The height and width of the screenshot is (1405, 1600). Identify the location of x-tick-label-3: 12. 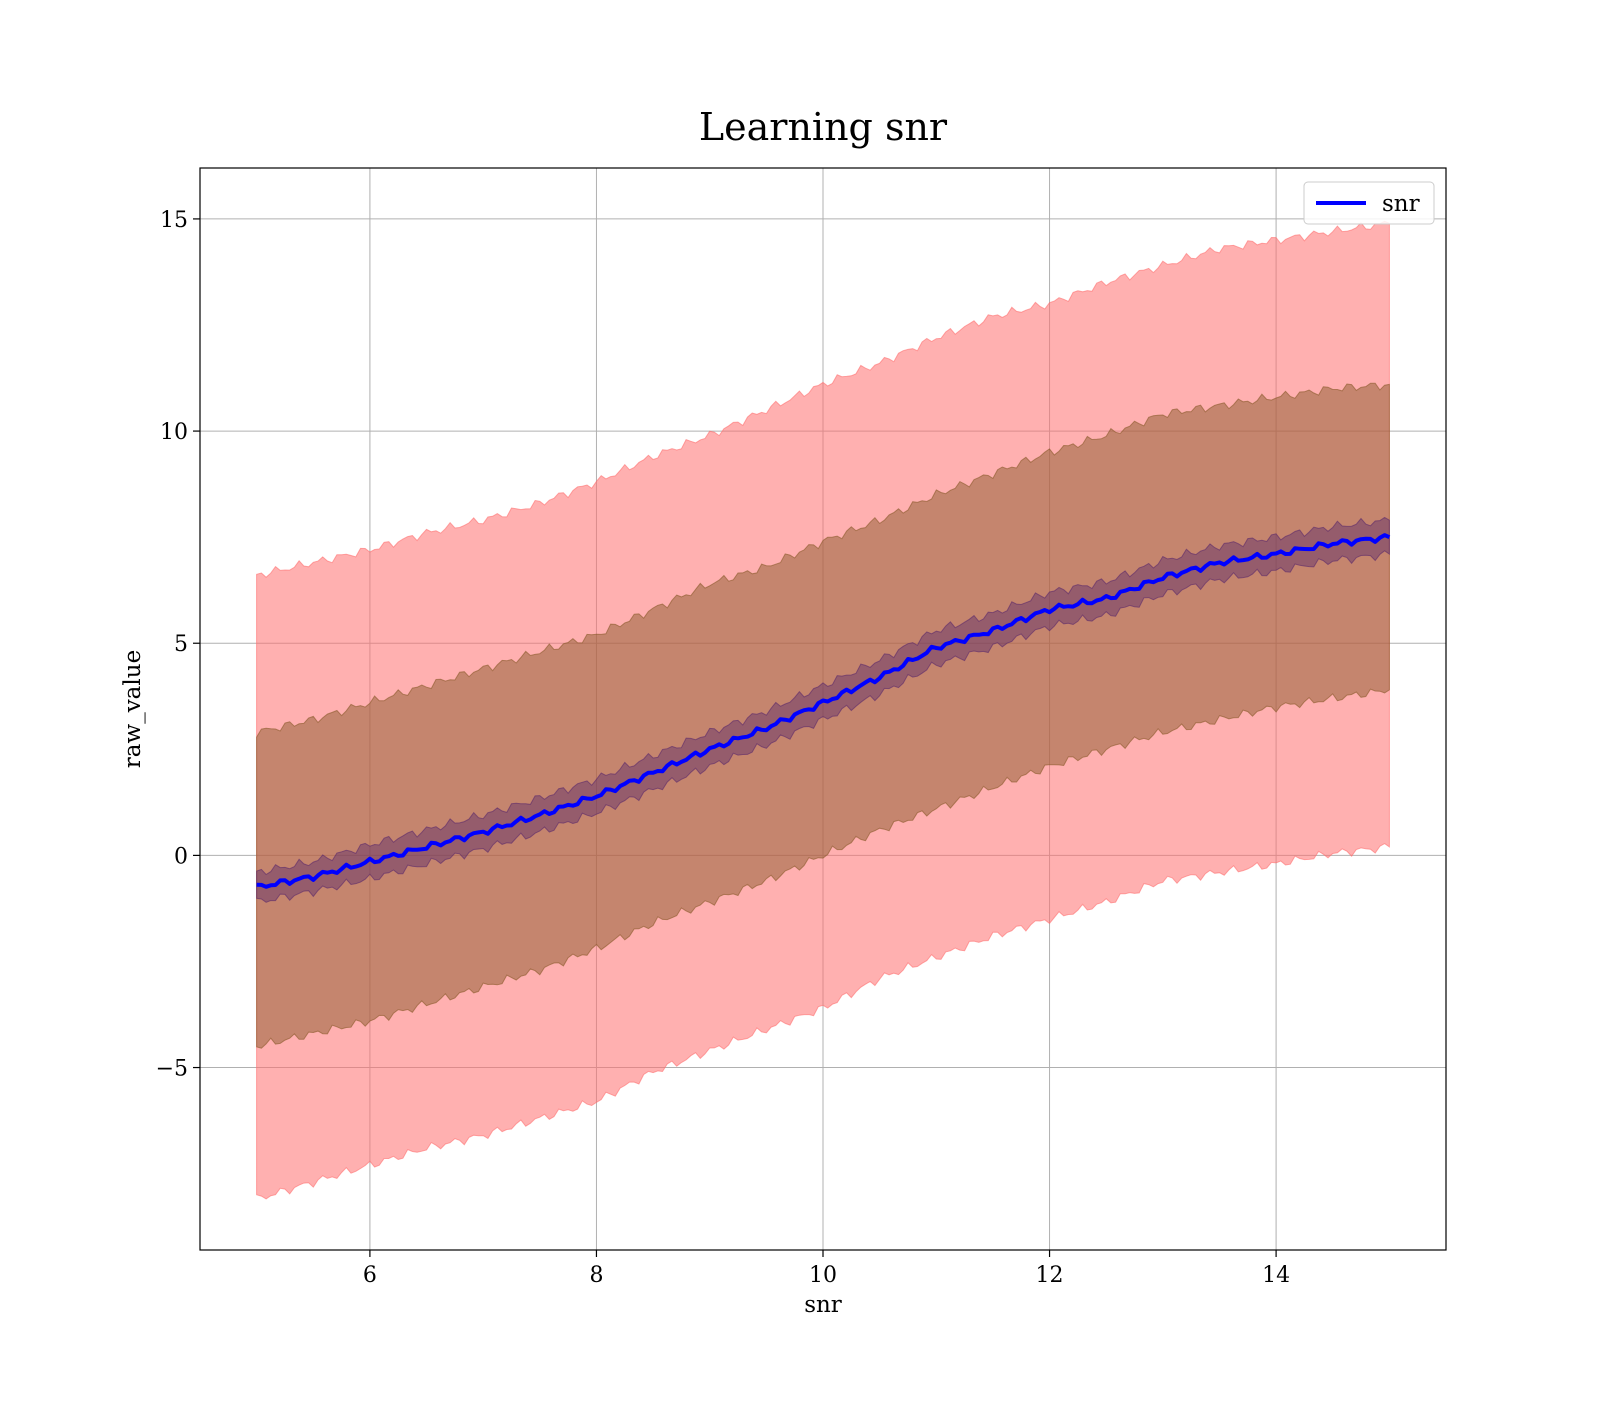
(1050, 1275).